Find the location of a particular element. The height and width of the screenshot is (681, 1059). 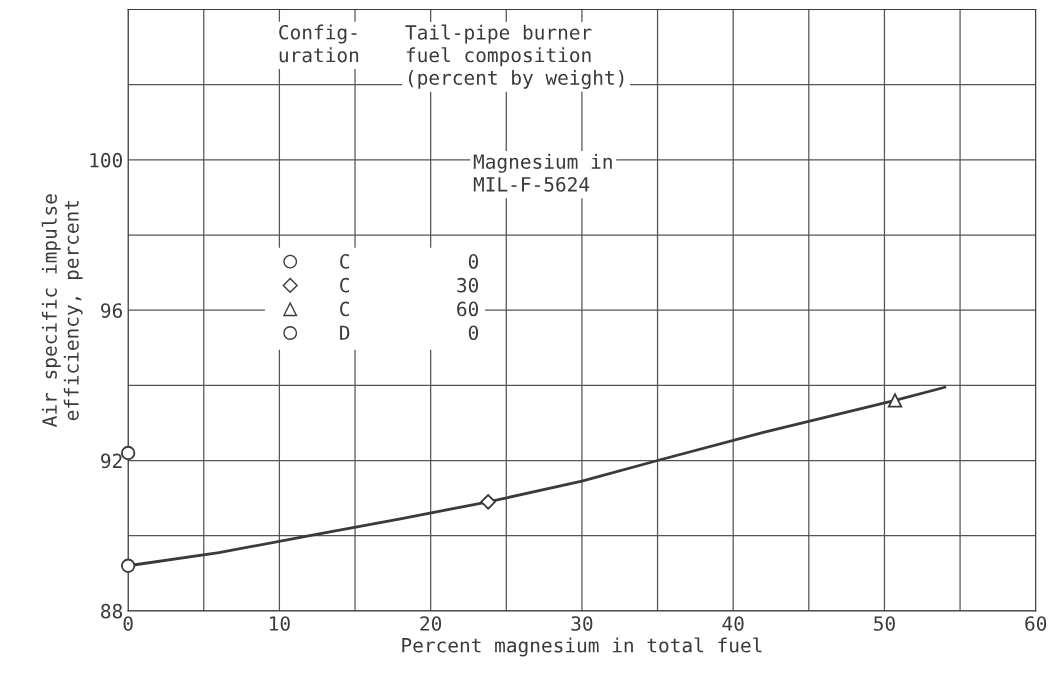

legend-label: D 0 is located at coordinates (409, 333).